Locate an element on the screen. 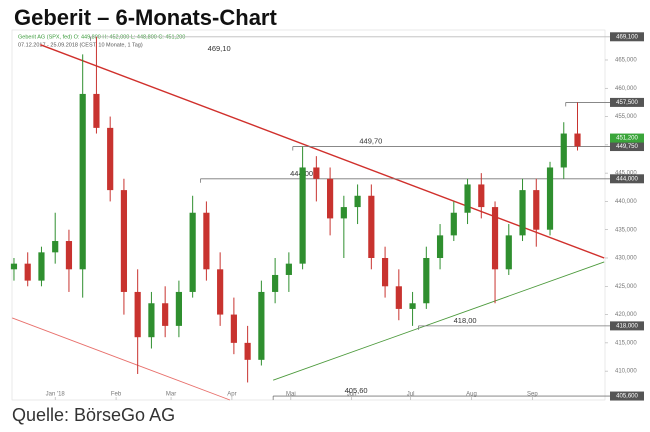 Image resolution: width=650 pixels, height=432 pixels. level-label: 469,10 is located at coordinates (219, 48).